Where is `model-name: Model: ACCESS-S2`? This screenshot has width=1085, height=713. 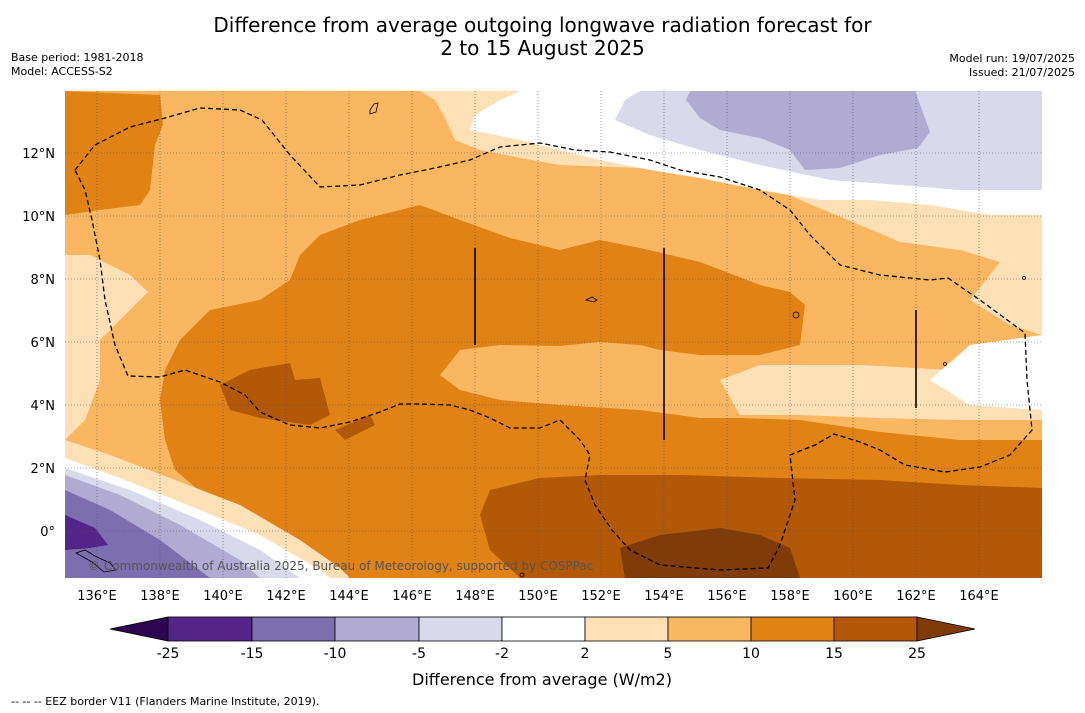 model-name: Model: ACCESS-S2 is located at coordinates (62, 71).